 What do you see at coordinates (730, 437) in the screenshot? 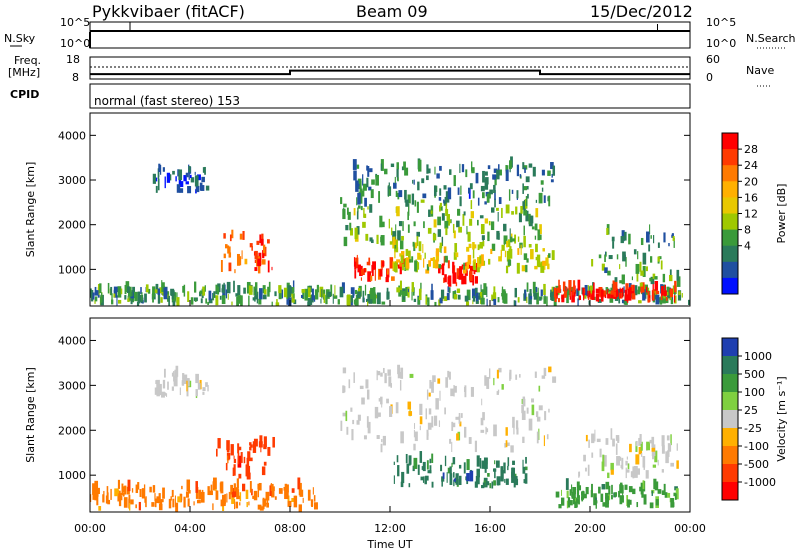
I see `velocity-colorbar-segment` at bounding box center [730, 437].